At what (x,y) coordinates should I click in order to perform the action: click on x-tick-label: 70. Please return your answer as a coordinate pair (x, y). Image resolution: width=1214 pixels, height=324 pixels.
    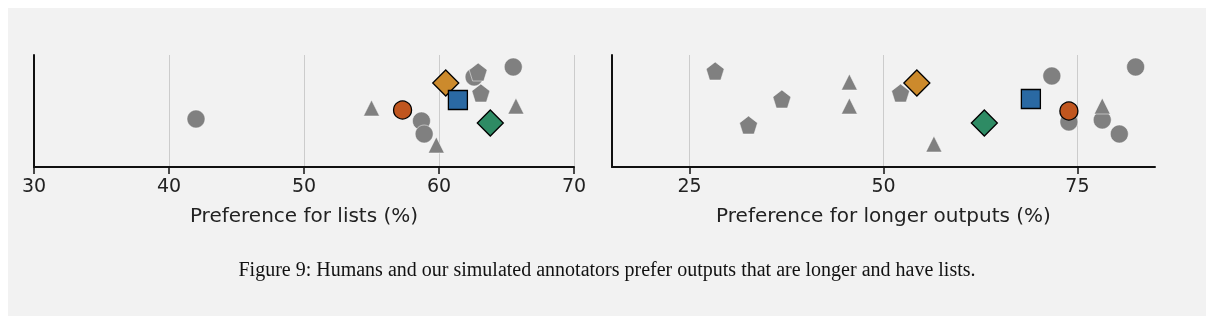
    Looking at the image, I should click on (574, 184).